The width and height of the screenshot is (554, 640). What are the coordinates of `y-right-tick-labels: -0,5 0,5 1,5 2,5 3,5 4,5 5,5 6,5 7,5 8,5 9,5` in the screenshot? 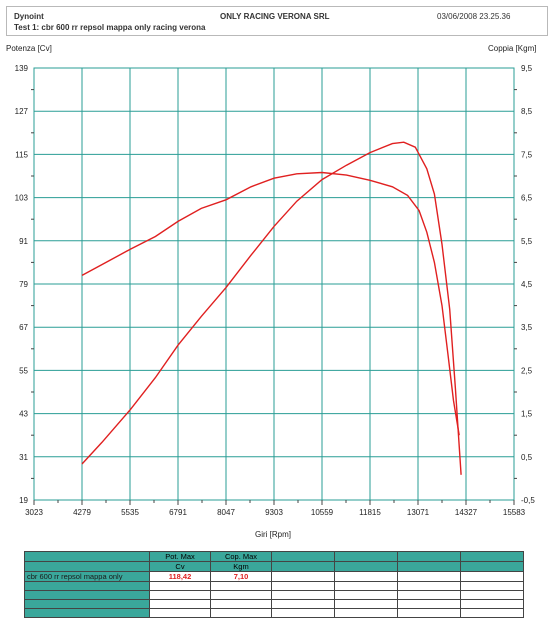 It's located at (528, 284).